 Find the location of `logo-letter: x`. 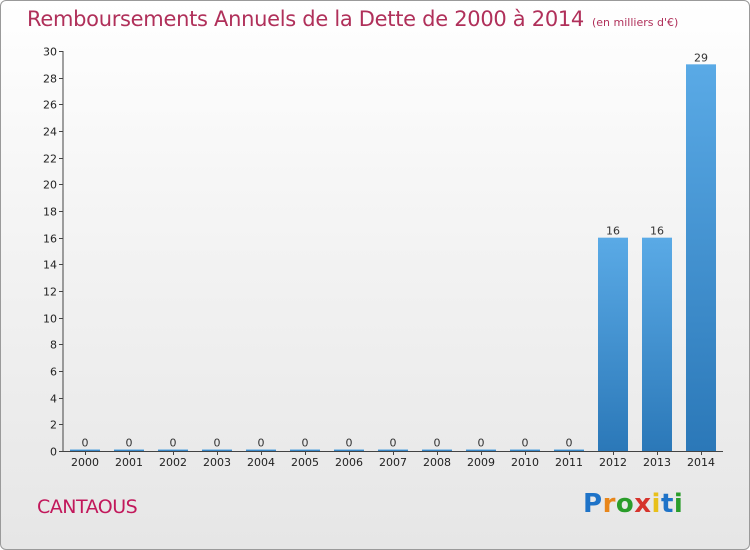

logo-letter: x is located at coordinates (643, 504).